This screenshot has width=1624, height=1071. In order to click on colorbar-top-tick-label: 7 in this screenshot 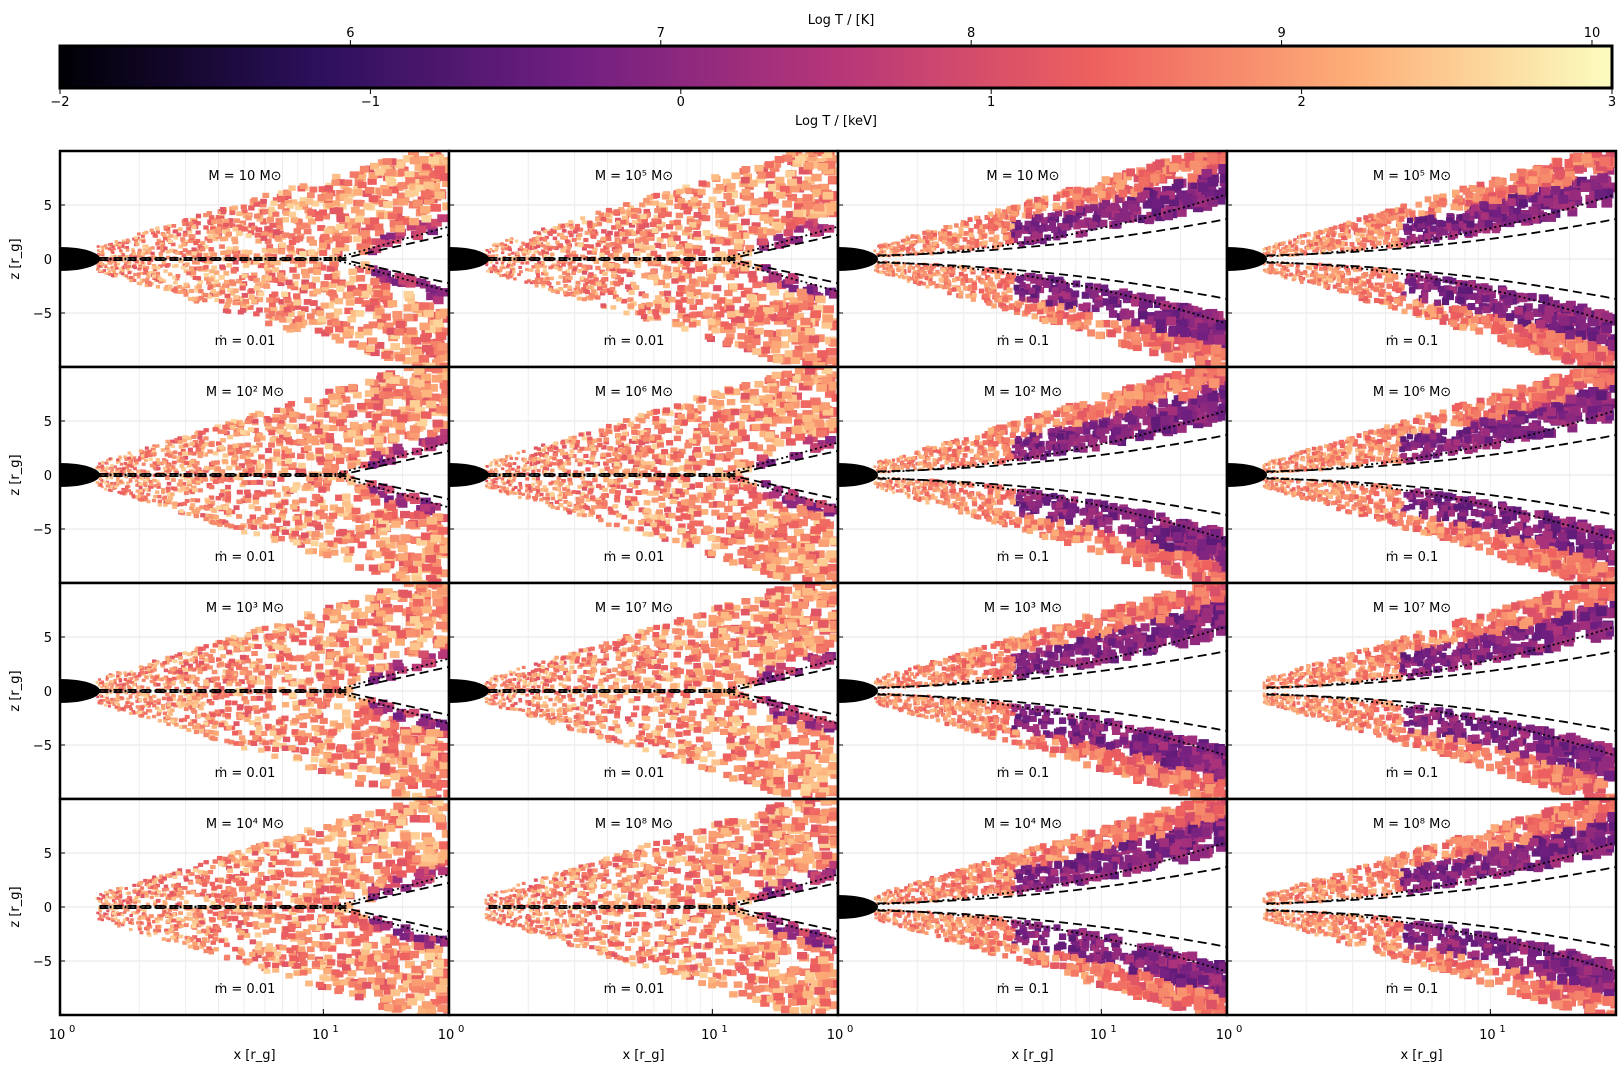, I will do `click(661, 33)`.